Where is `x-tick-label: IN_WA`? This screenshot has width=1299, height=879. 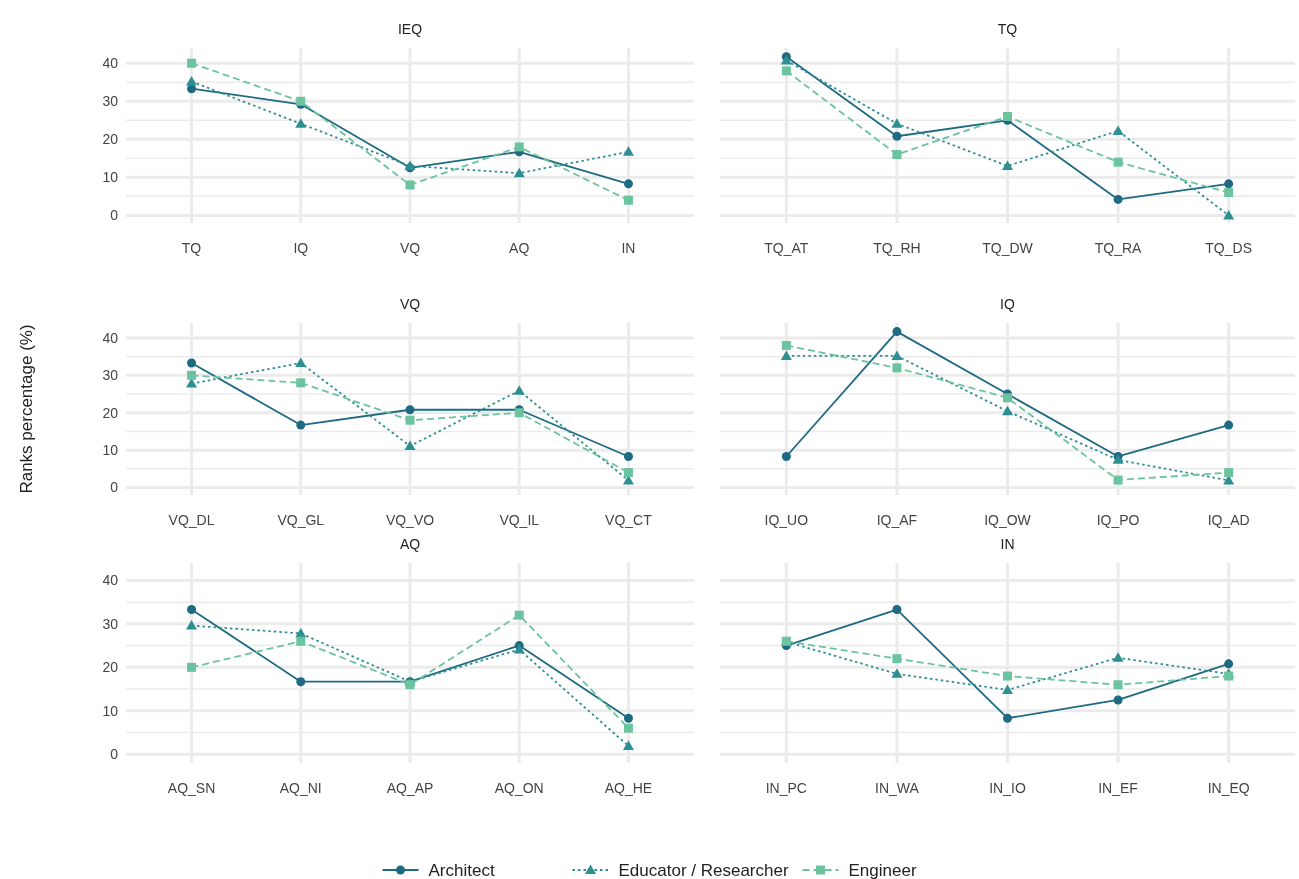 x-tick-label: IN_WA is located at coordinates (897, 788).